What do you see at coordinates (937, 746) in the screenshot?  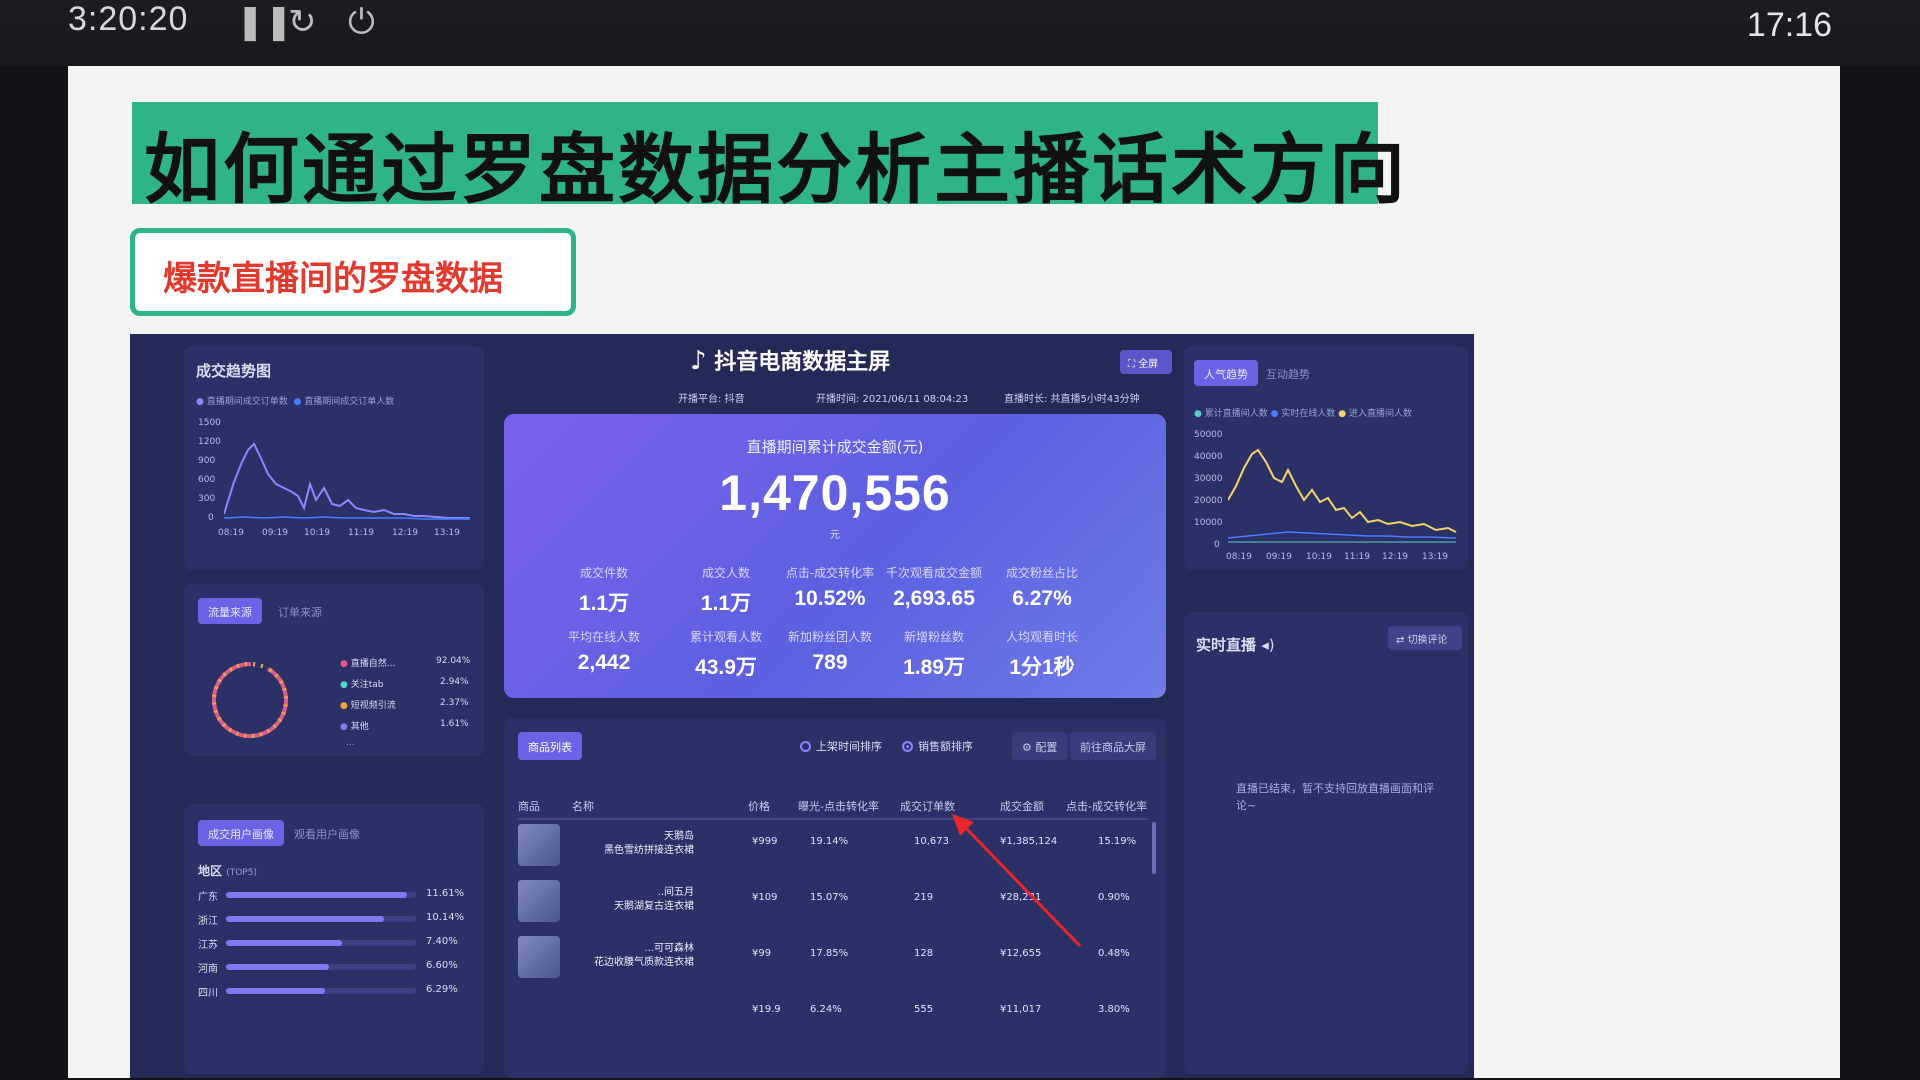 I see `sort-by-sales: 销售额排序` at bounding box center [937, 746].